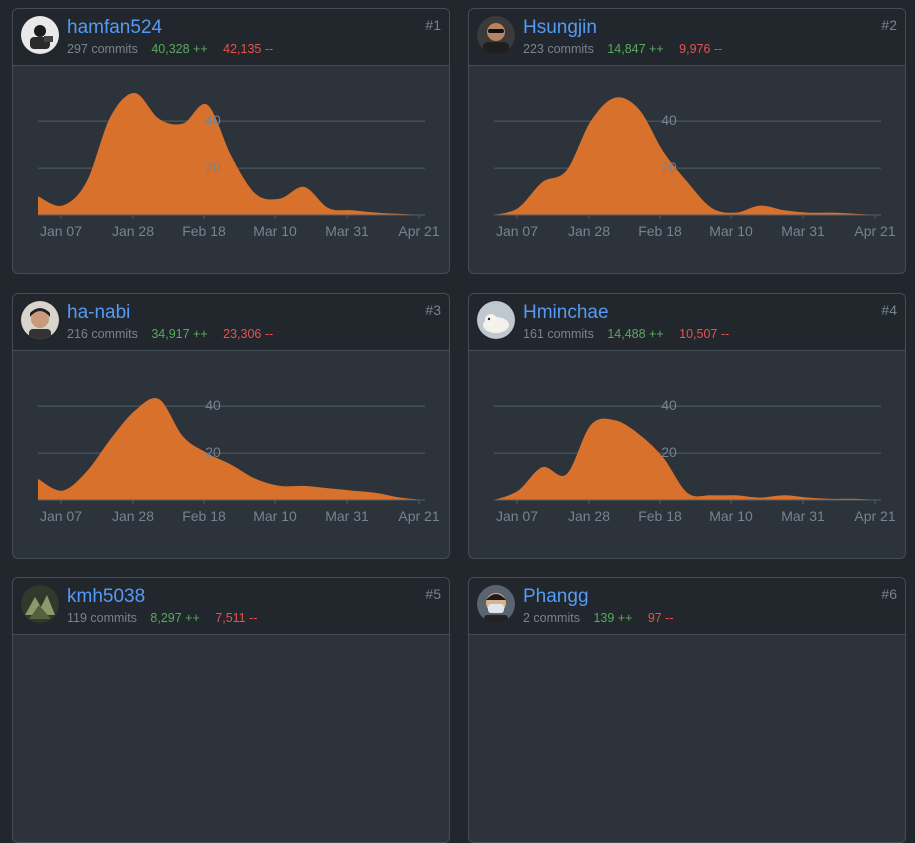 The width and height of the screenshot is (915, 843). Describe the element at coordinates (179, 334) in the screenshot. I see `additions-count: 34,917 ++` at that location.